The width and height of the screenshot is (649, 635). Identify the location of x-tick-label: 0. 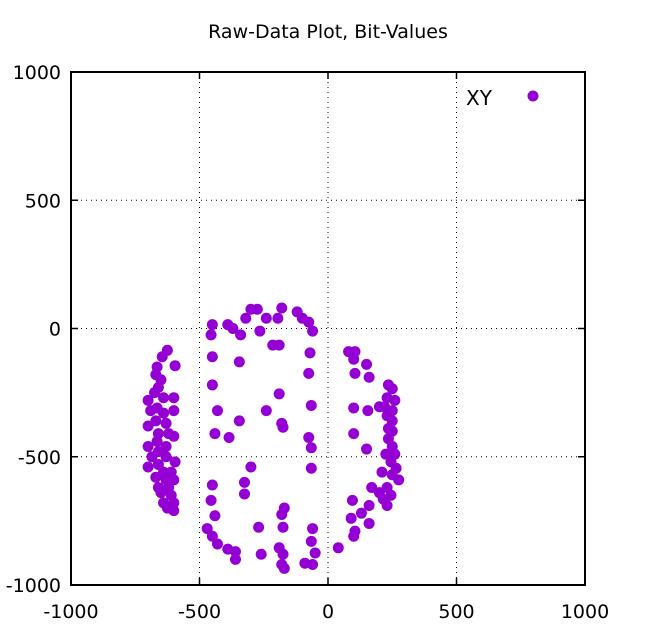
(328, 612).